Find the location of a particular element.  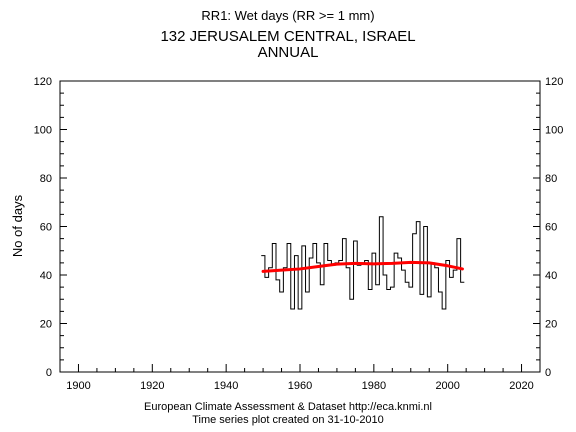

footer-date: Time series plot created on 31-10-2010 is located at coordinates (288, 420).